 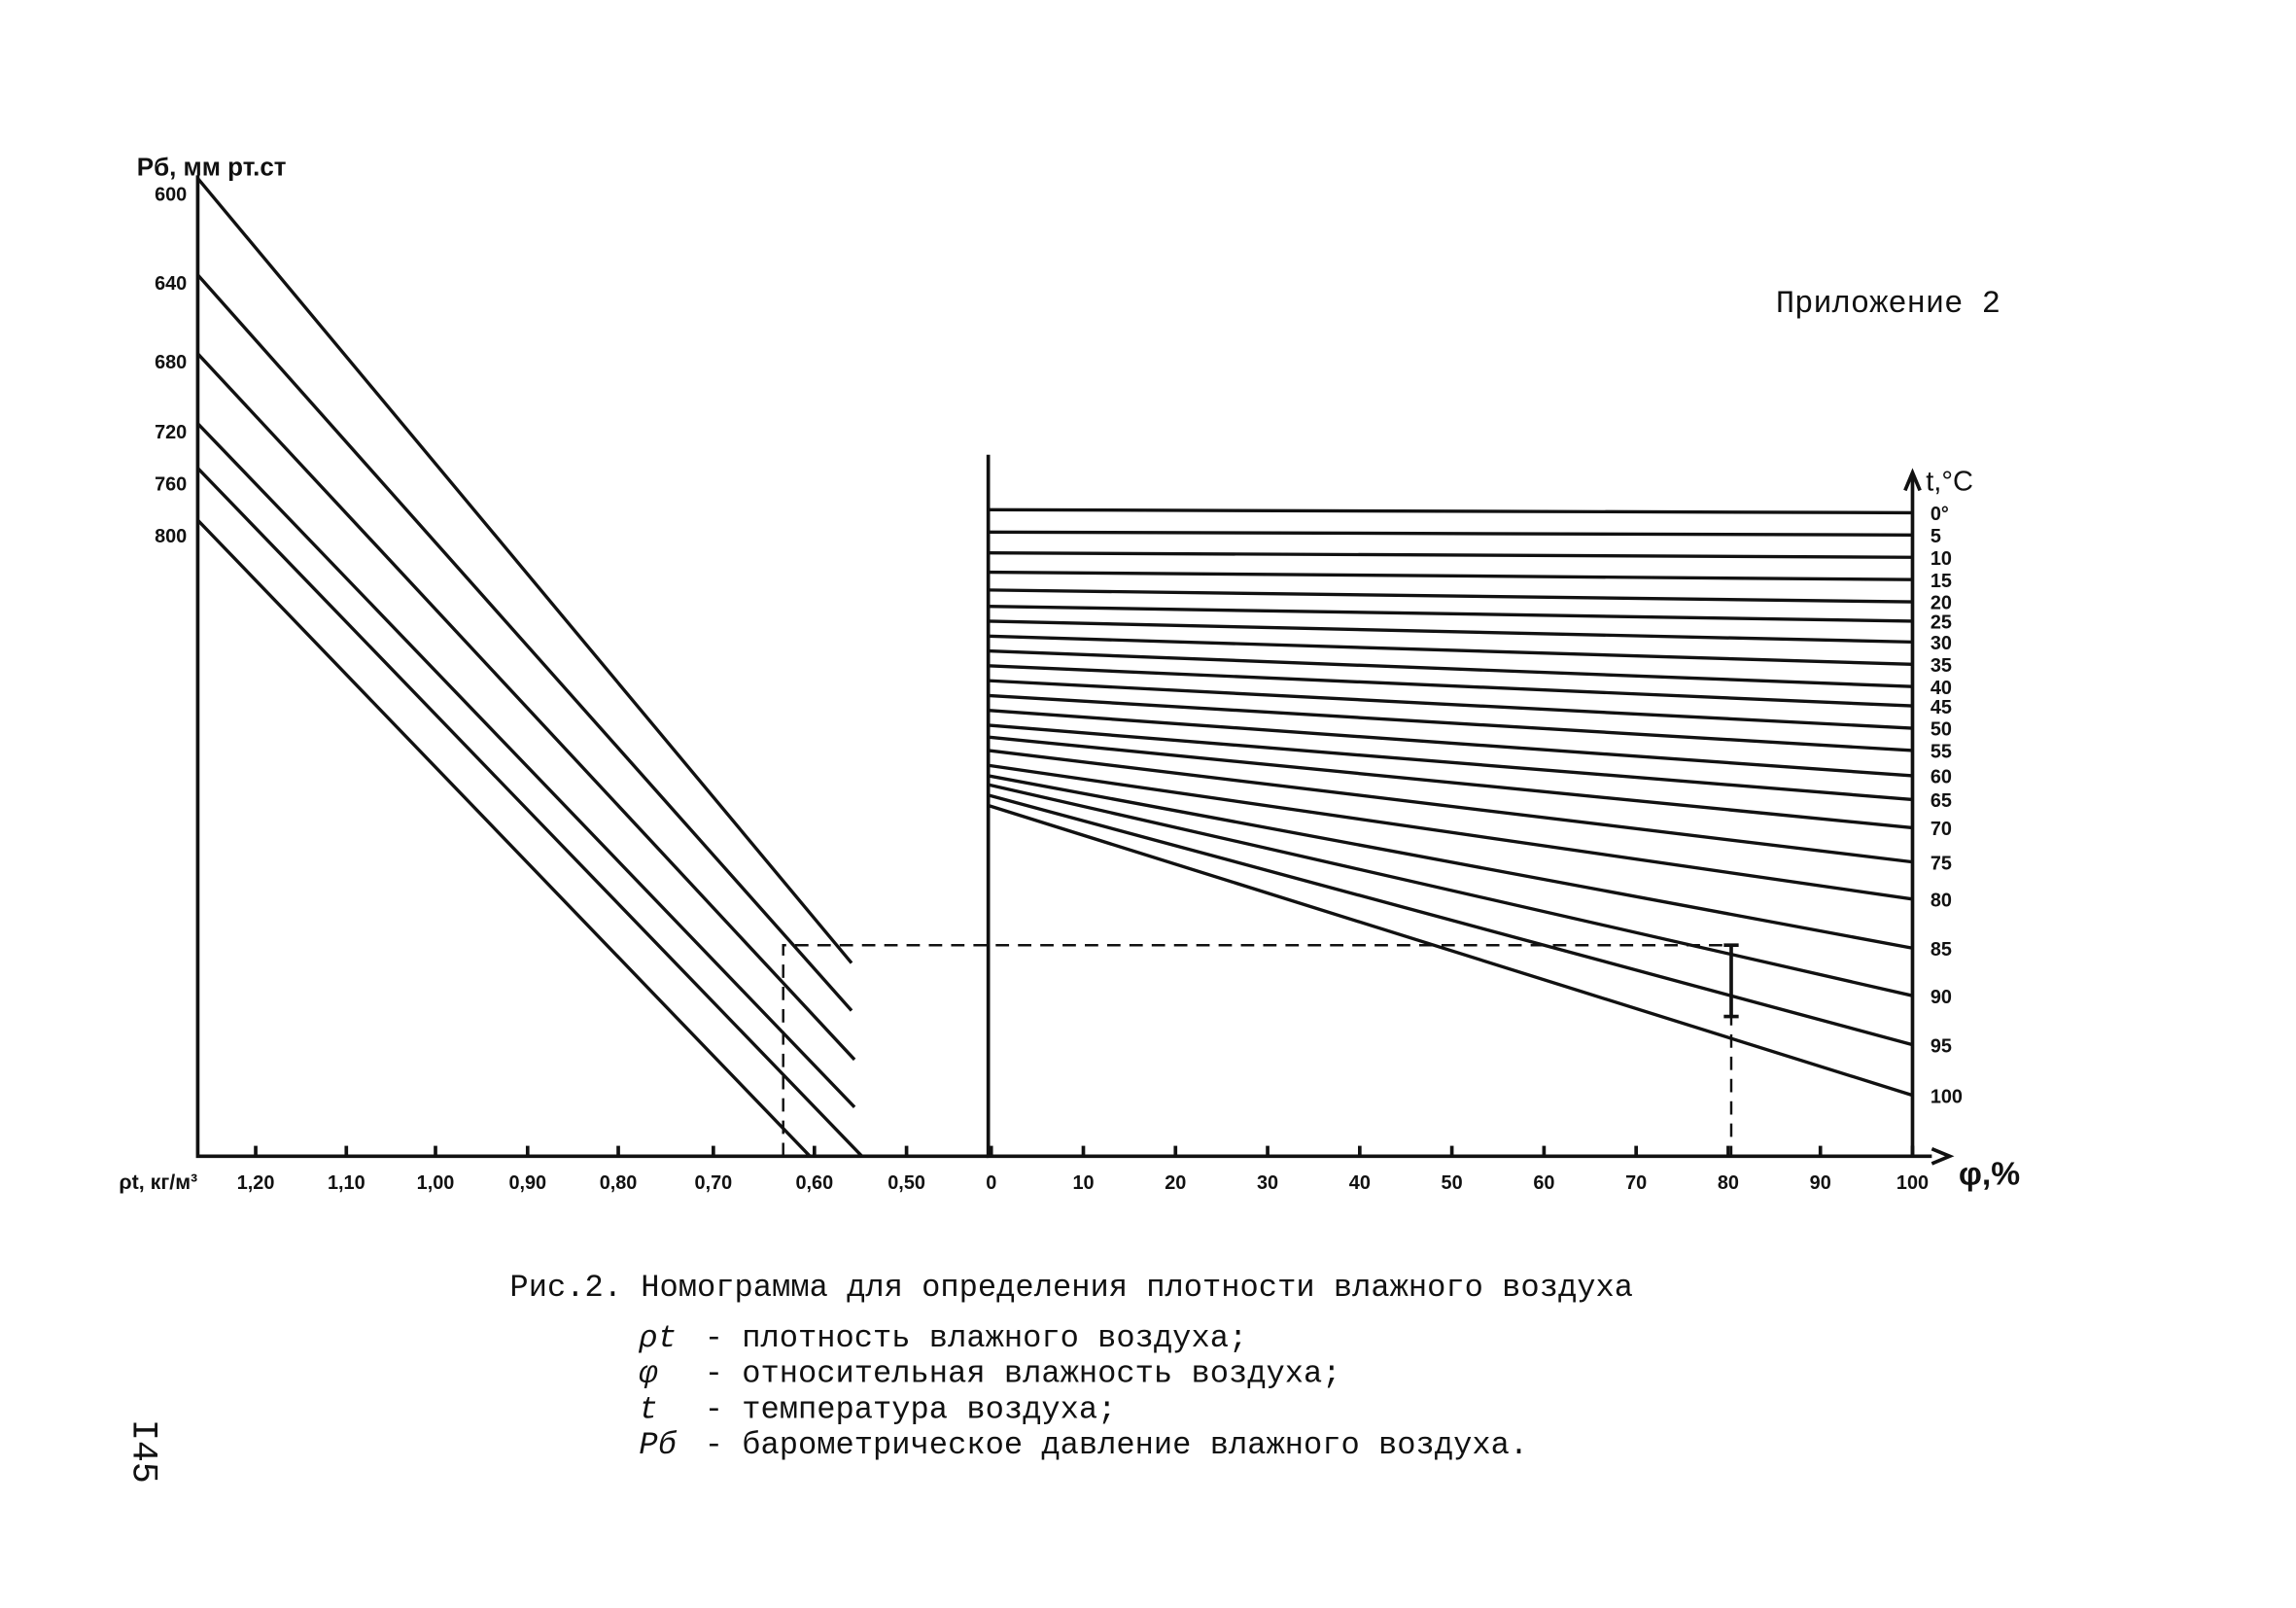 I want to click on temperature-label: 75, so click(x=1941, y=864).